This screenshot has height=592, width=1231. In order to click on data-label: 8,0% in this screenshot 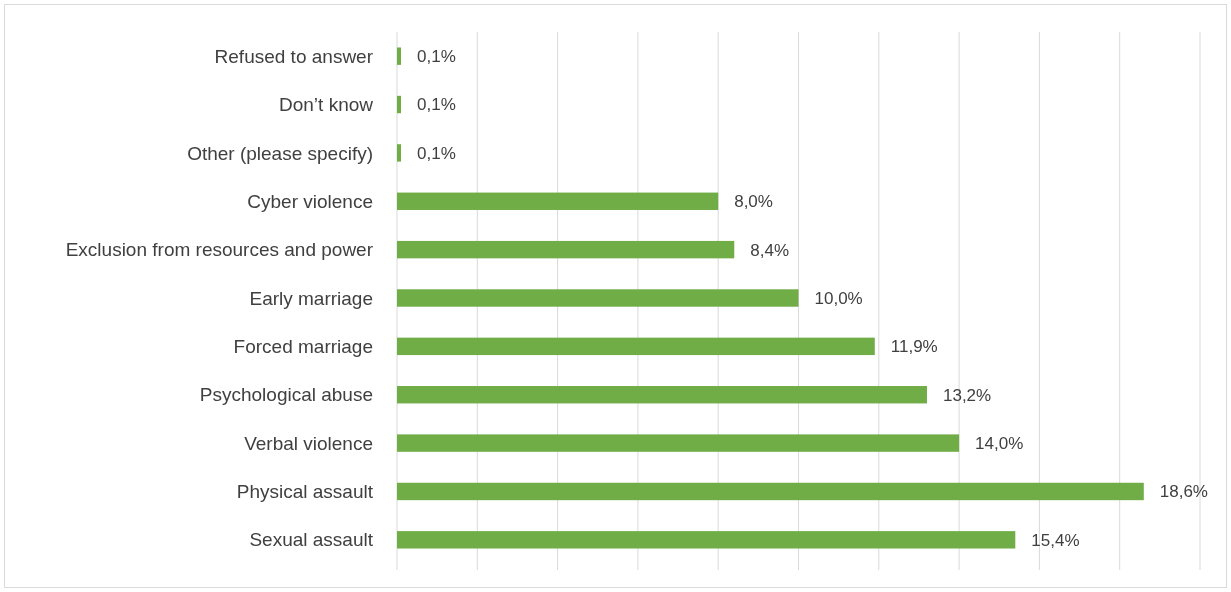, I will do `click(753, 202)`.